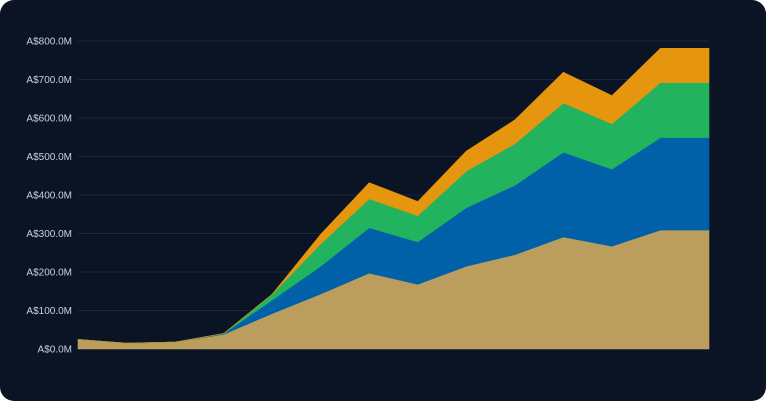  What do you see at coordinates (55, 350) in the screenshot?
I see `y-tick-label: A$0.0M` at bounding box center [55, 350].